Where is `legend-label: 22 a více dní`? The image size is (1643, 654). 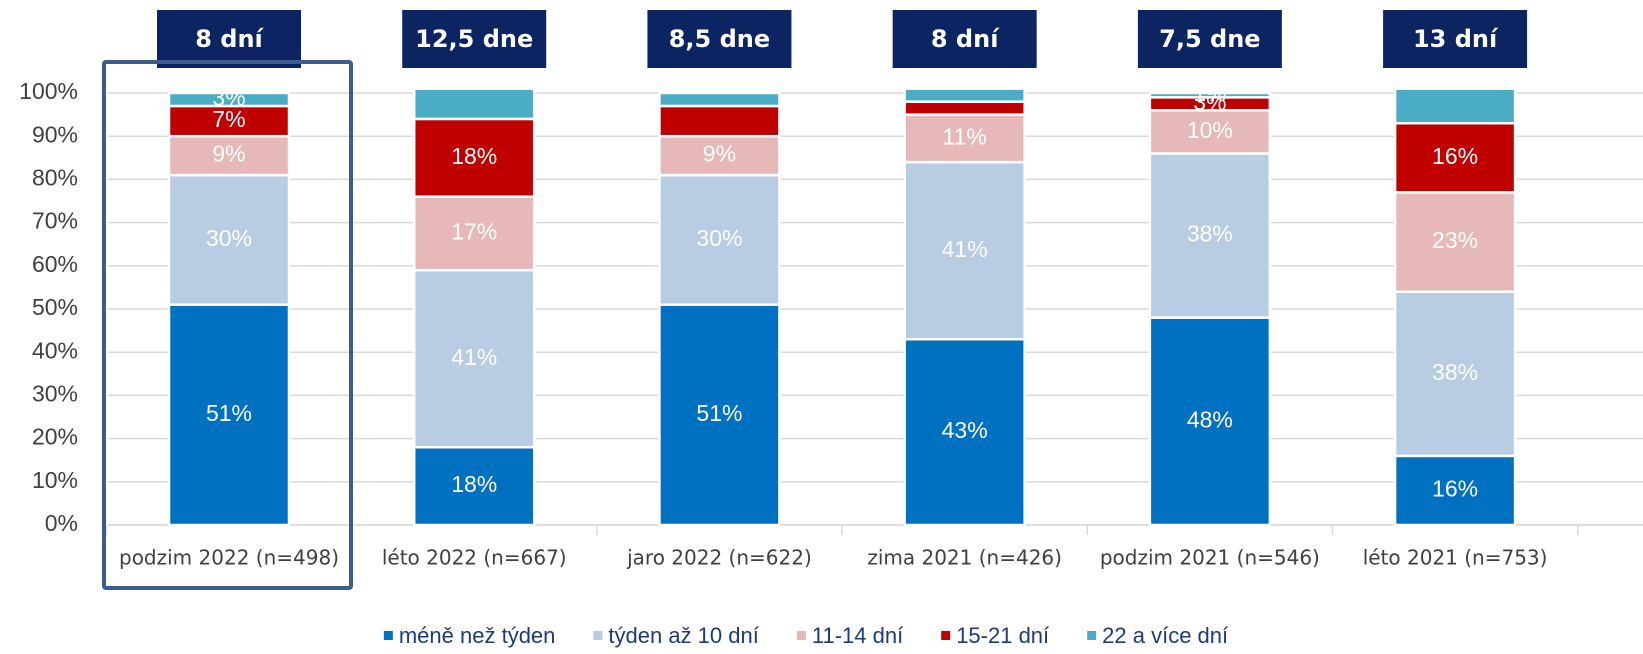 legend-label: 22 a více dní is located at coordinates (1165, 635).